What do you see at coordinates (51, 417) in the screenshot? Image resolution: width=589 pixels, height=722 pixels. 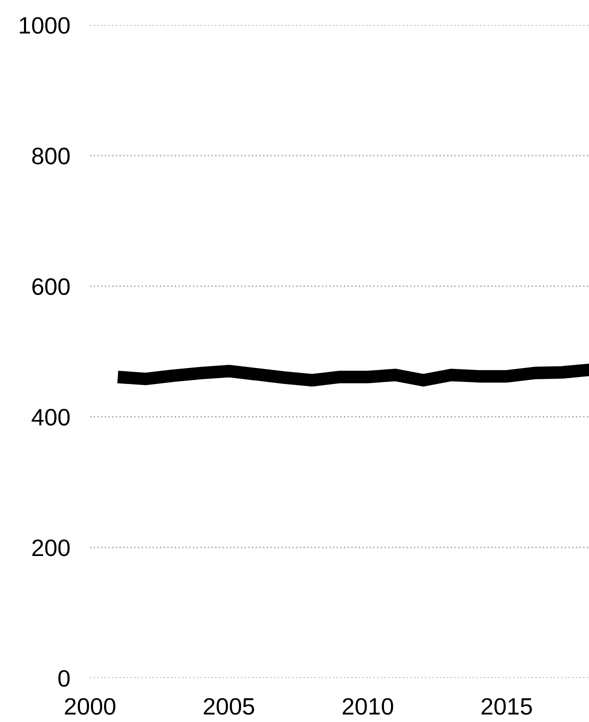 I see `y-tick-label: 400` at bounding box center [51, 417].